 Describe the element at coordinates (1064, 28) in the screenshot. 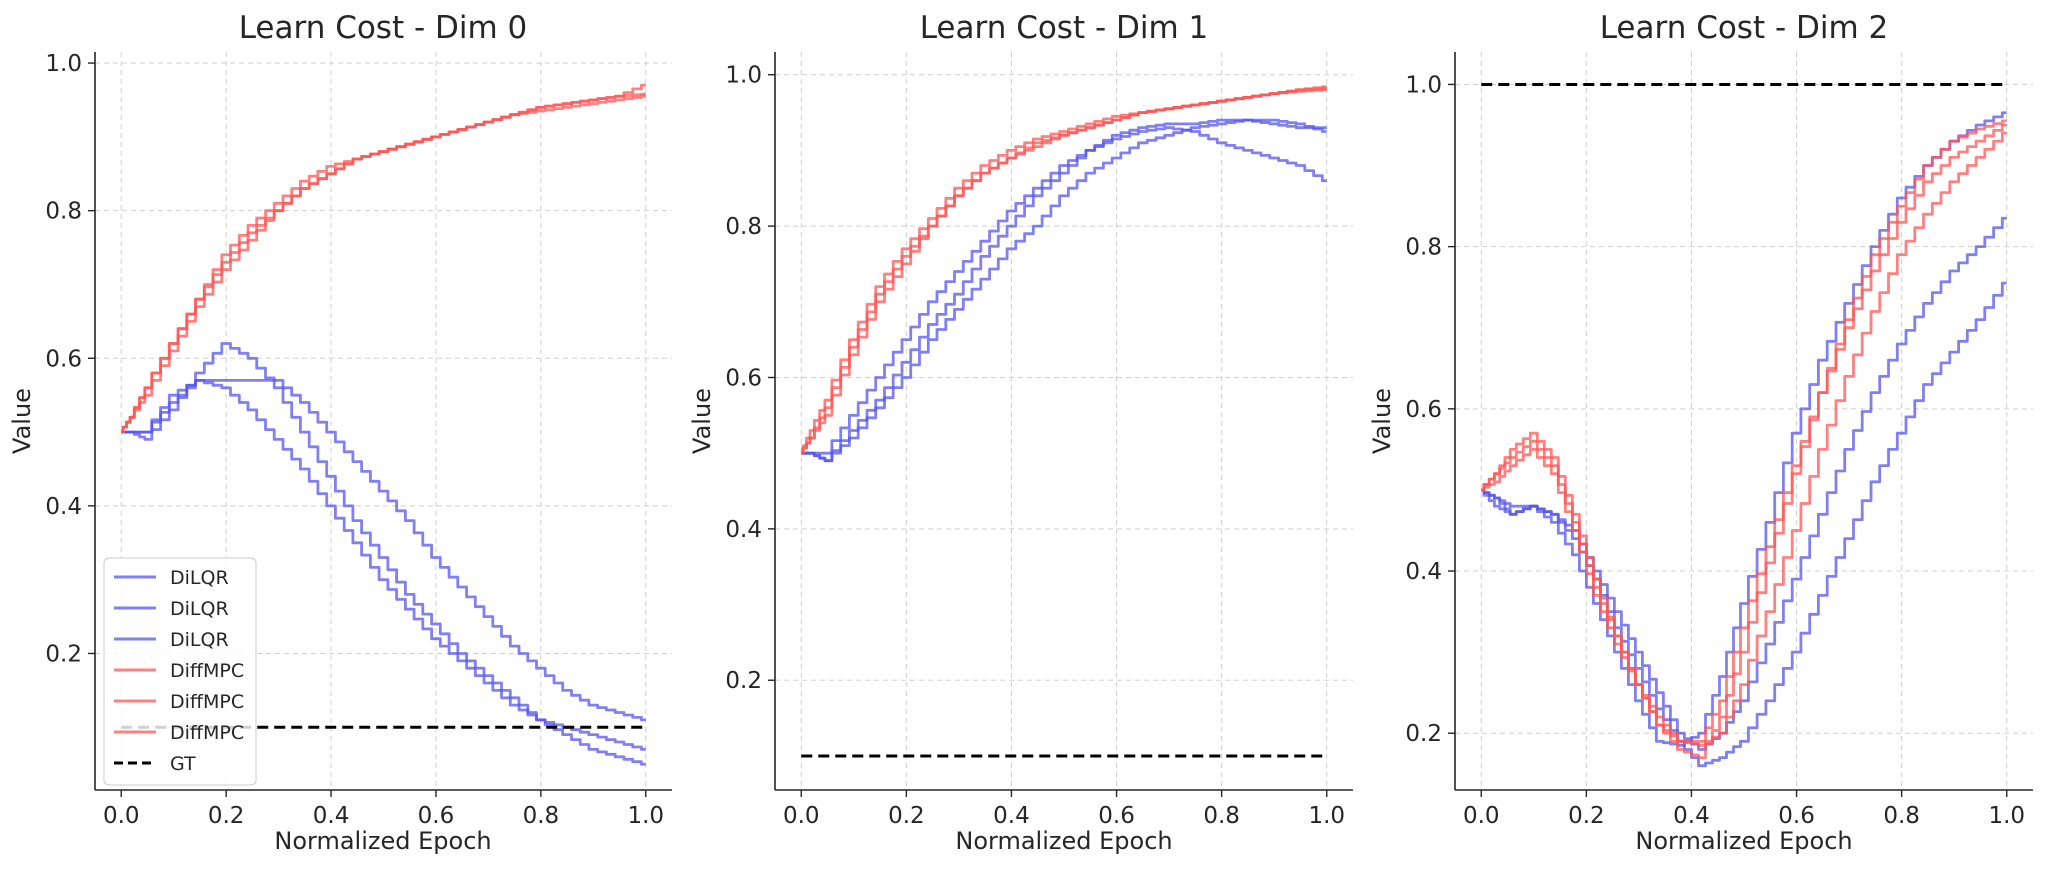

I see `chart-title: Learn Cost - Dim 1` at that location.